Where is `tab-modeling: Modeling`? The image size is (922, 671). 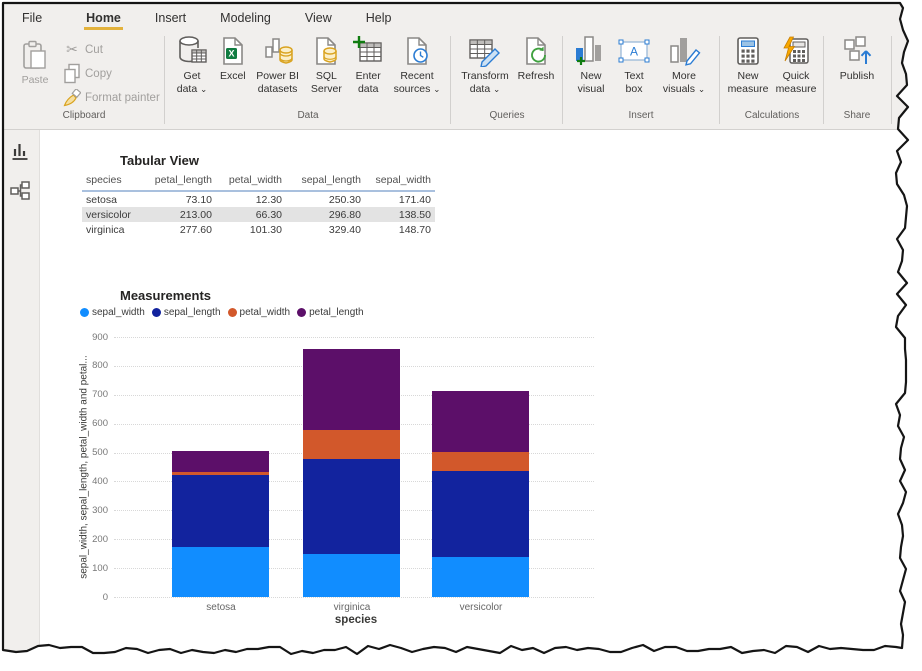
tab-modeling: Modeling is located at coordinates (245, 18).